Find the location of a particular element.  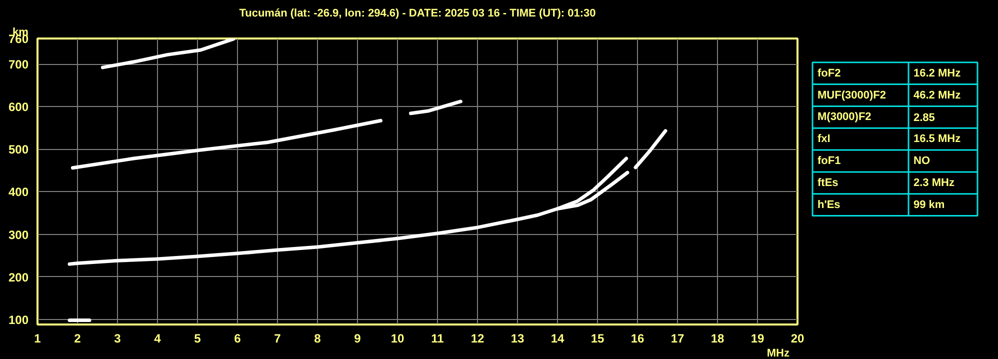

category-label: ftEs is located at coordinates (828, 182).